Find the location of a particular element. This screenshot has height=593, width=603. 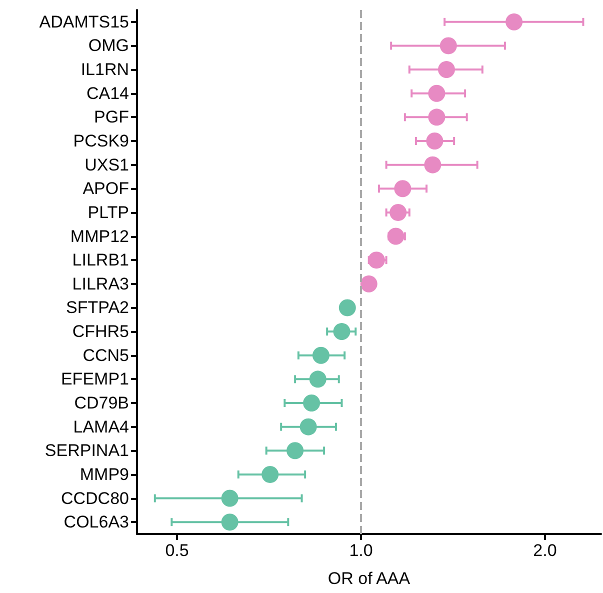

x-tick-label: 0.5 is located at coordinates (177, 550).